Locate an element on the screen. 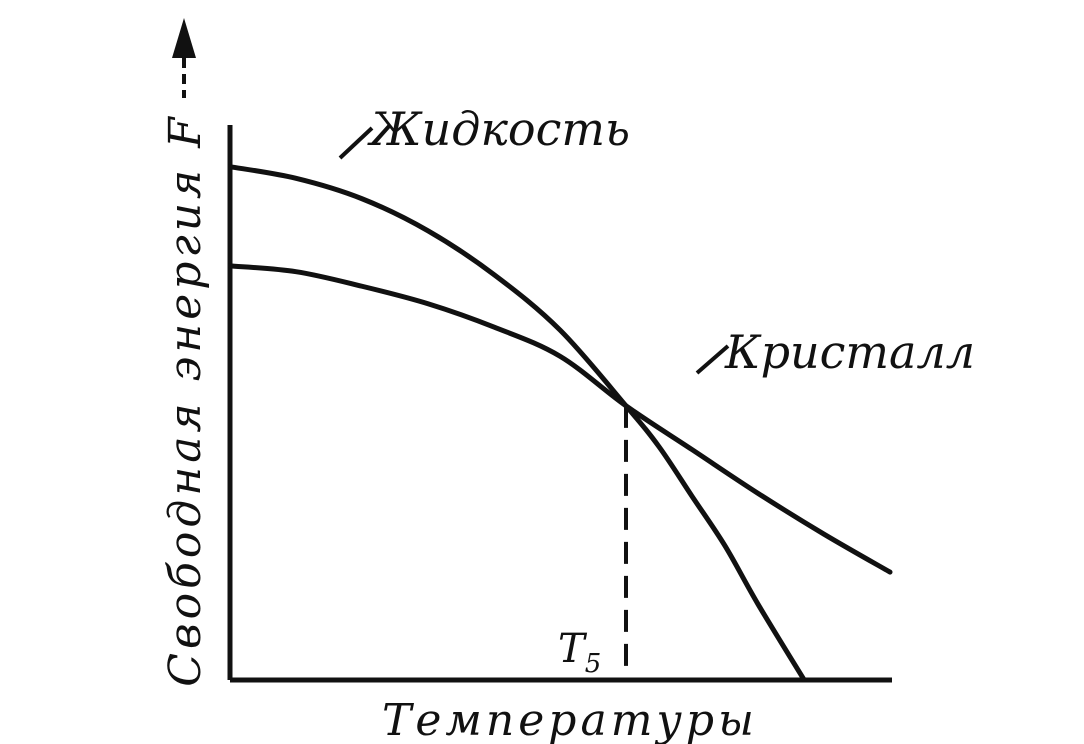 Image resolution: width=1084 pixels, height=744 pixels. series-label-crystal: Кристалл is located at coordinates (849, 352).